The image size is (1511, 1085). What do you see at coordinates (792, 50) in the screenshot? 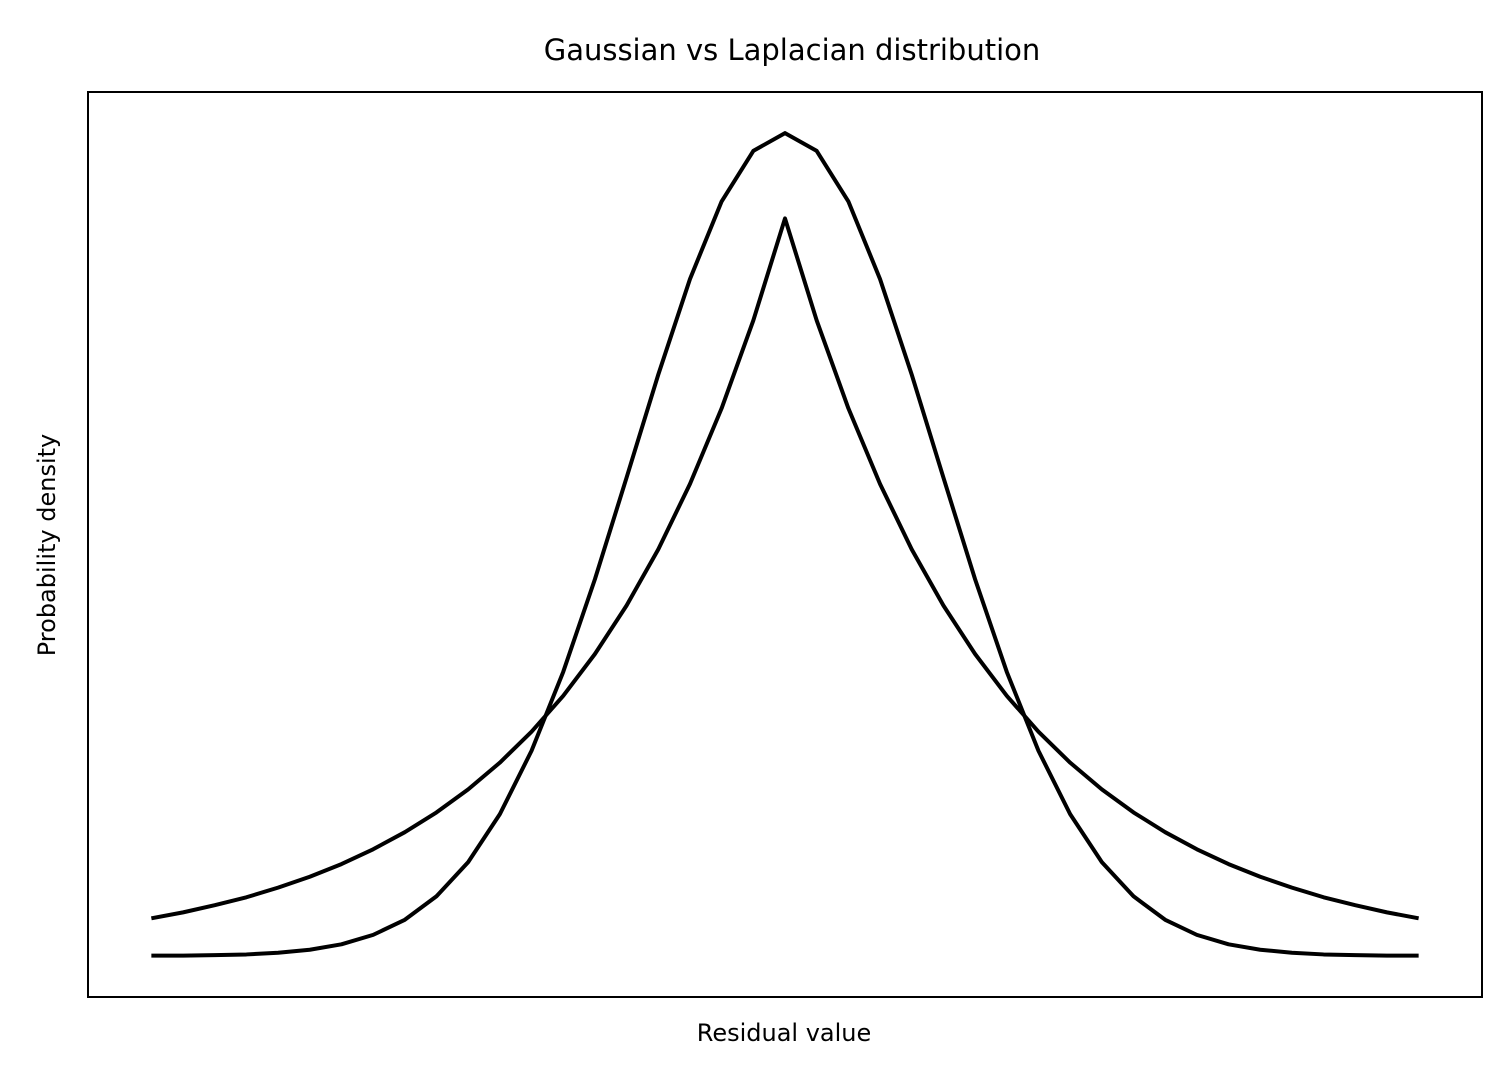
I see `chart-title: Gaussian vs Laplacian distribution` at bounding box center [792, 50].